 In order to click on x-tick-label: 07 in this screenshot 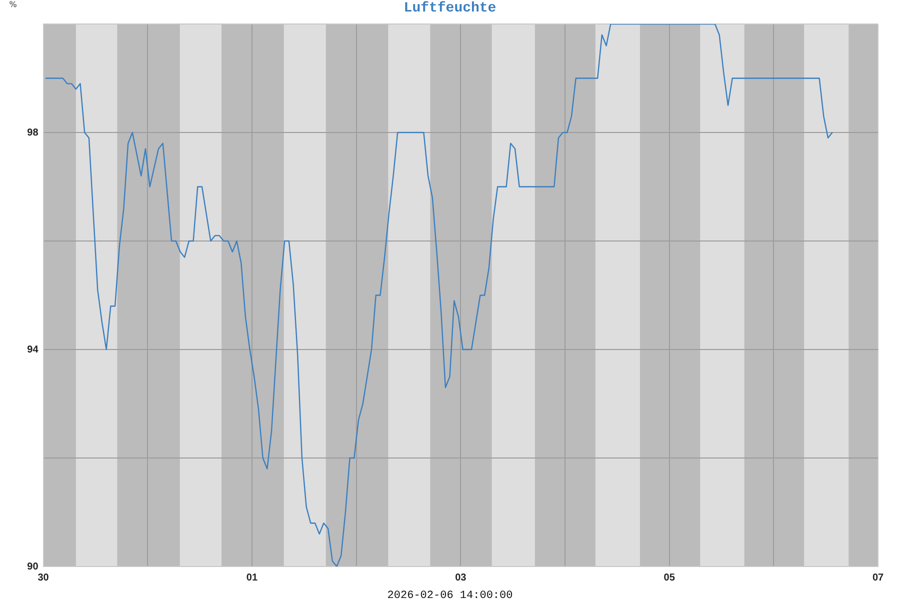, I will do `click(878, 578)`.